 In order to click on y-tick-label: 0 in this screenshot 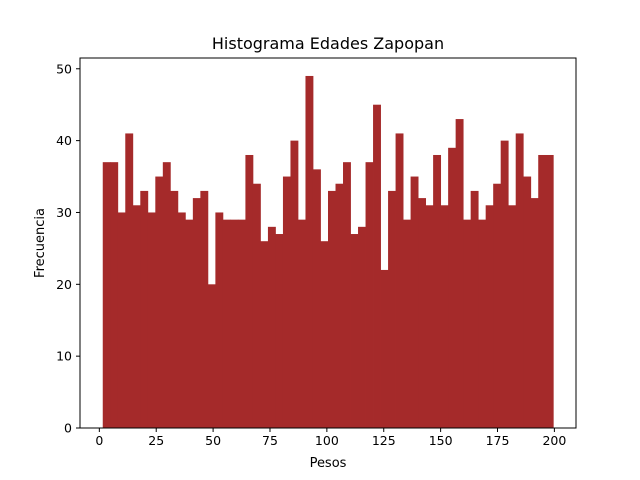, I will do `click(68, 428)`.